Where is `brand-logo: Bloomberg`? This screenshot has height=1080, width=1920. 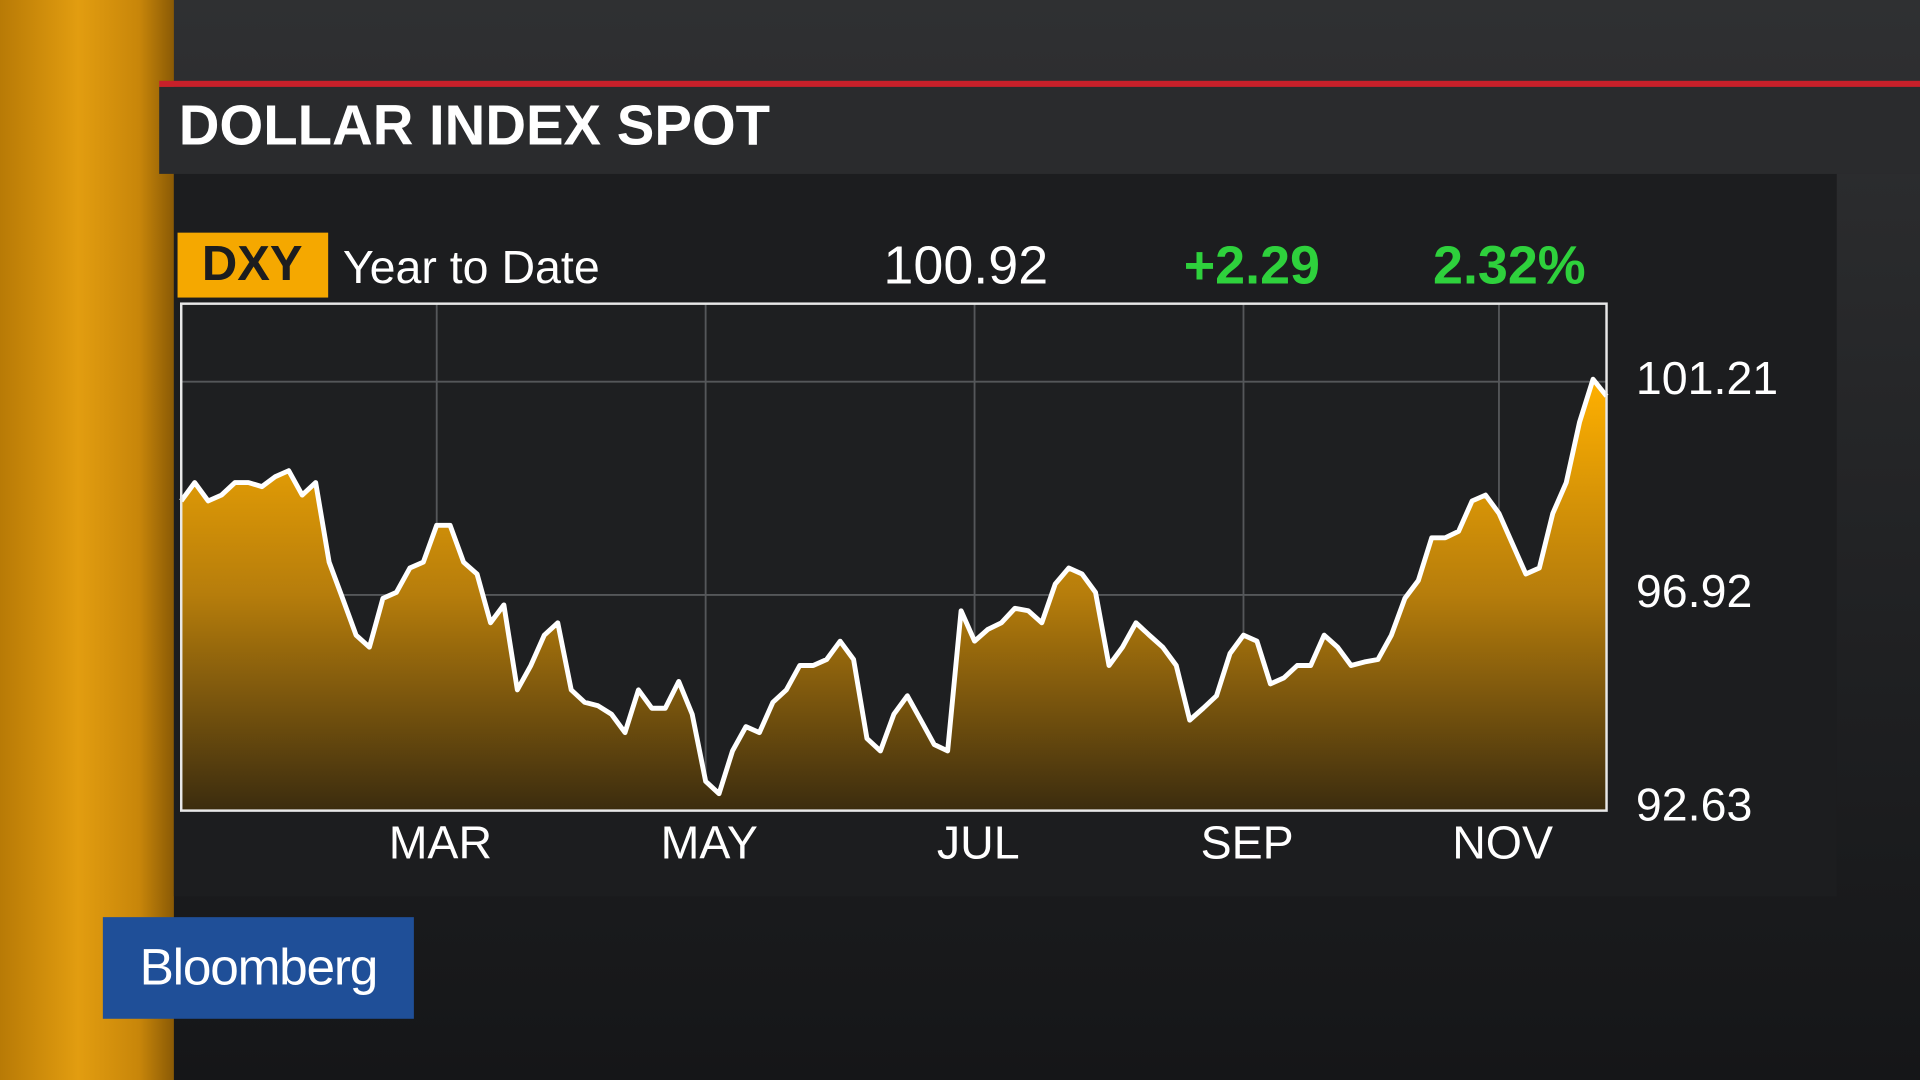
brand-logo: Bloomberg is located at coordinates (259, 967).